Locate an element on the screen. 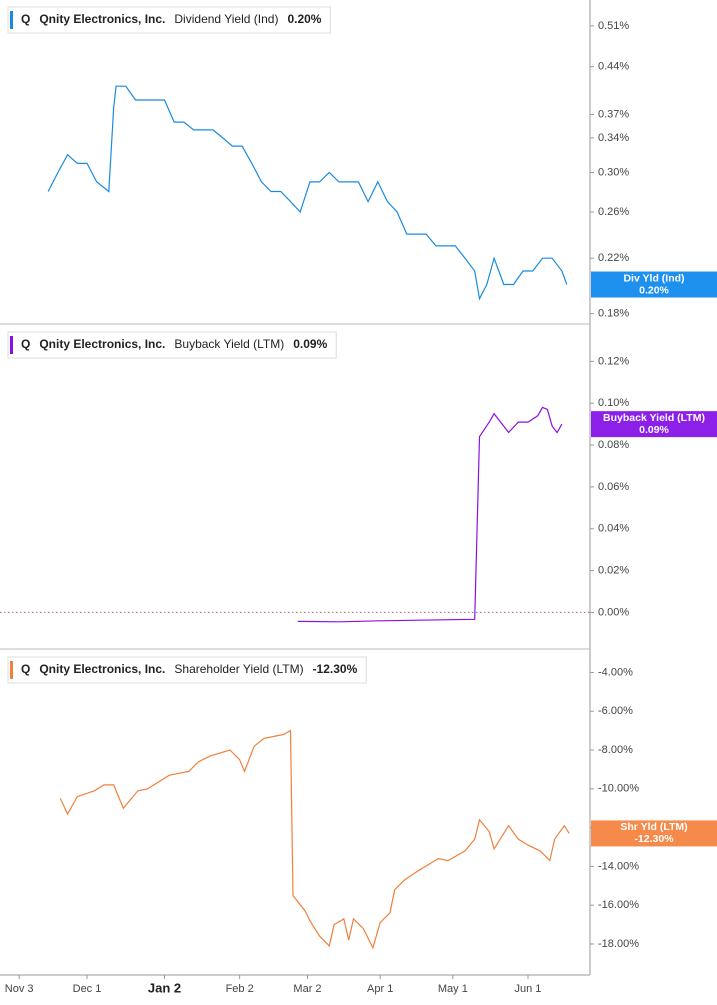 The height and width of the screenshot is (1005, 717). y-tick-label: 0.44% is located at coordinates (613, 67).